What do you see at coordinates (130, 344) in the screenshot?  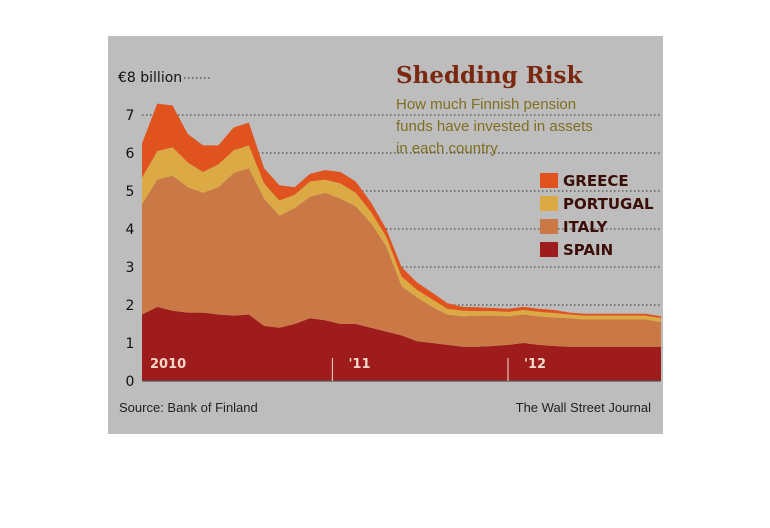 I see `y-tick-label: 1` at bounding box center [130, 344].